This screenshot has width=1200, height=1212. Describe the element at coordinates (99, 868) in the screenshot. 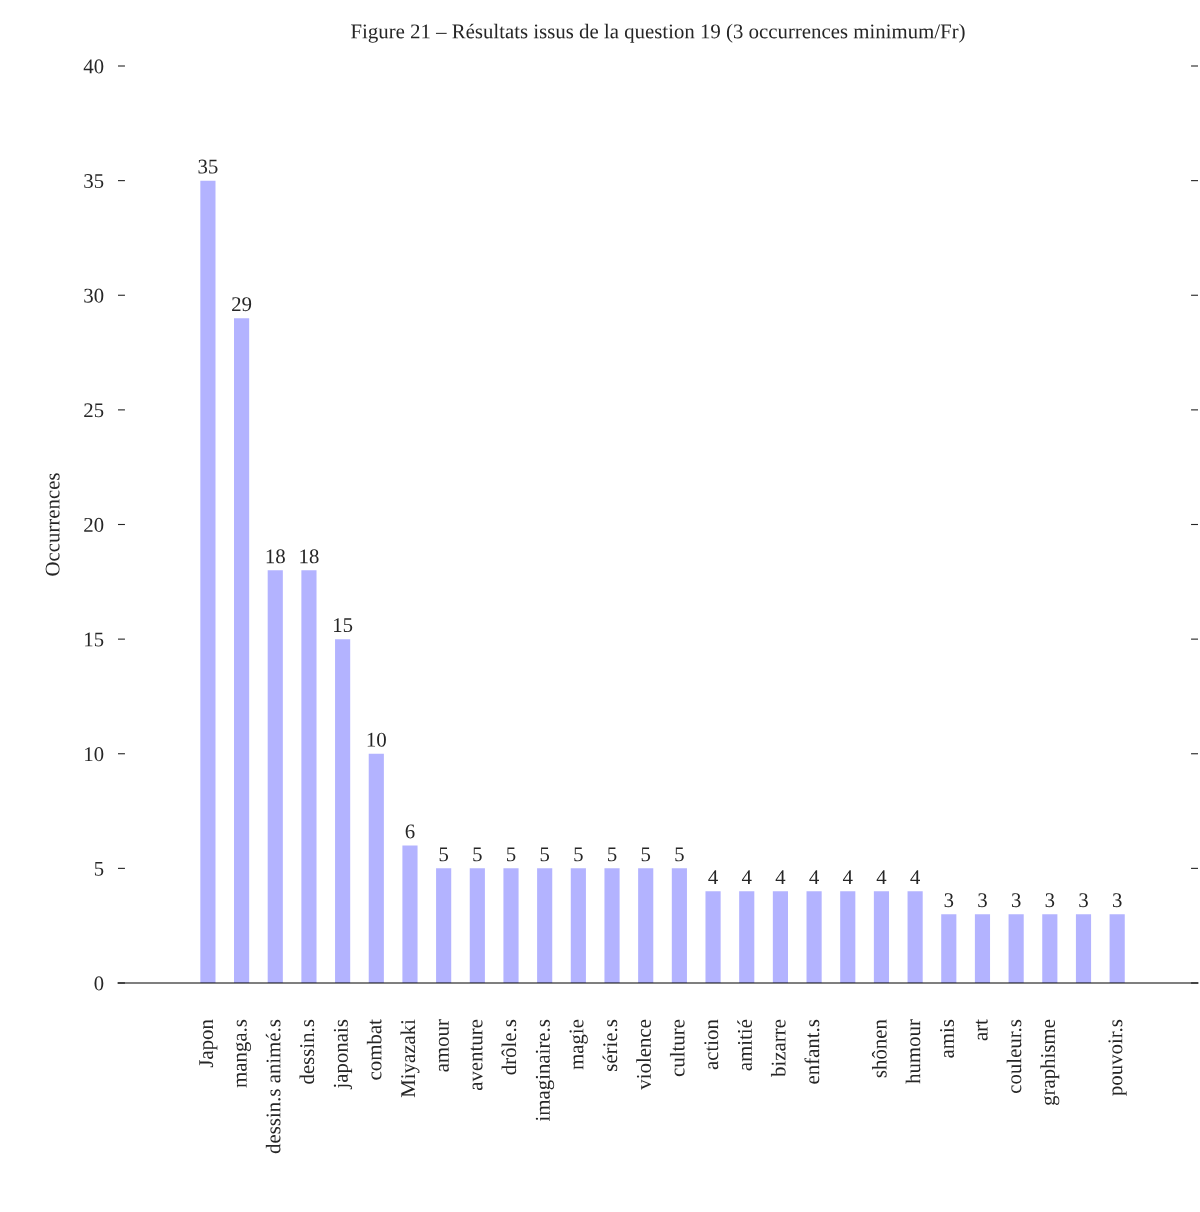

I see `y-tick-label: 5` at that location.